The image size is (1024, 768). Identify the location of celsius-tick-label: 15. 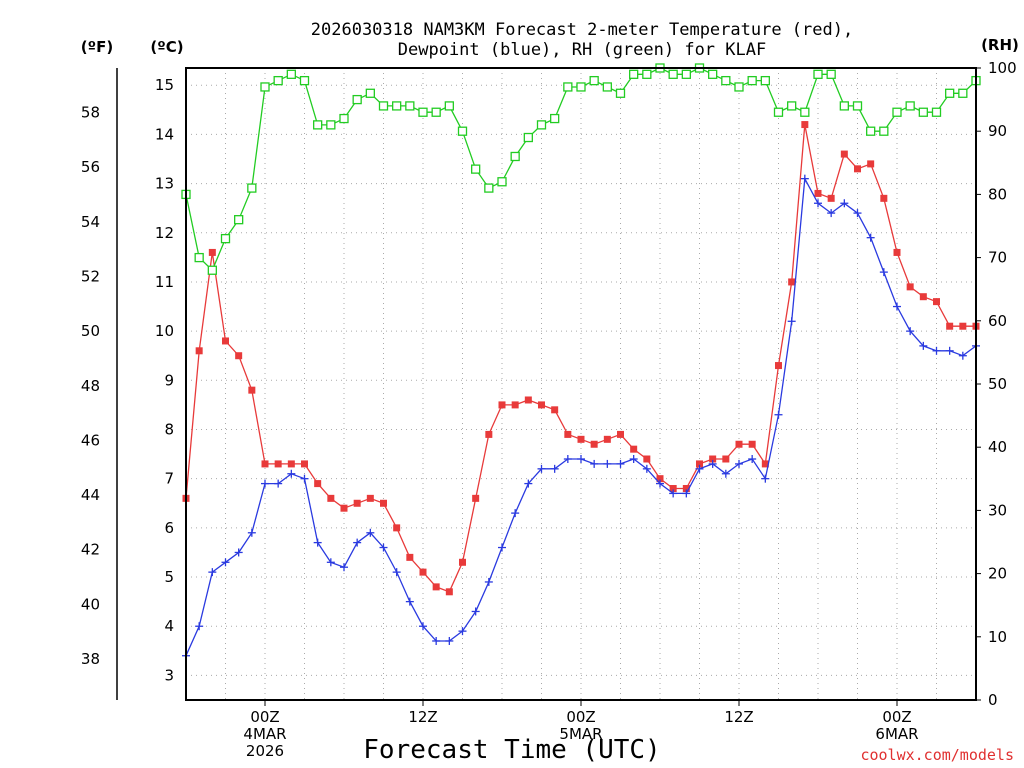
(164, 85).